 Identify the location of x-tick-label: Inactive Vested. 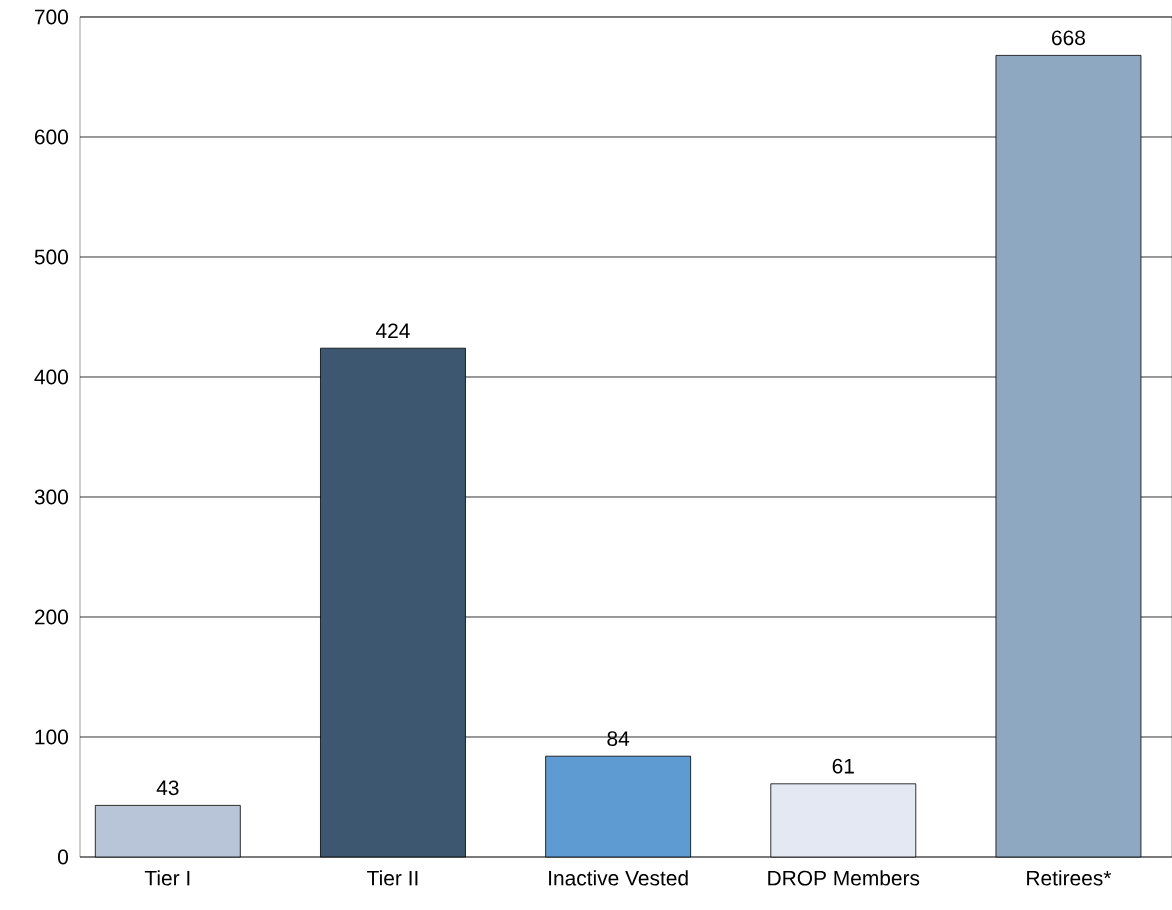
(618, 878).